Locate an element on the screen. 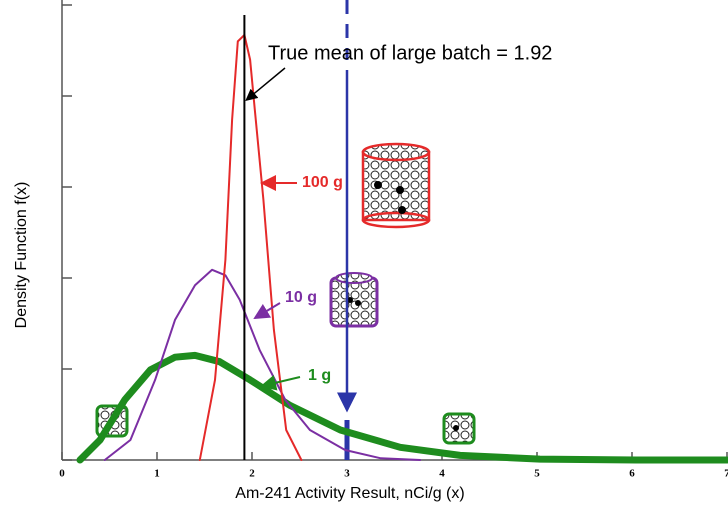 The width and height of the screenshot is (728, 514). x-tick-label: 2 is located at coordinates (252, 474).